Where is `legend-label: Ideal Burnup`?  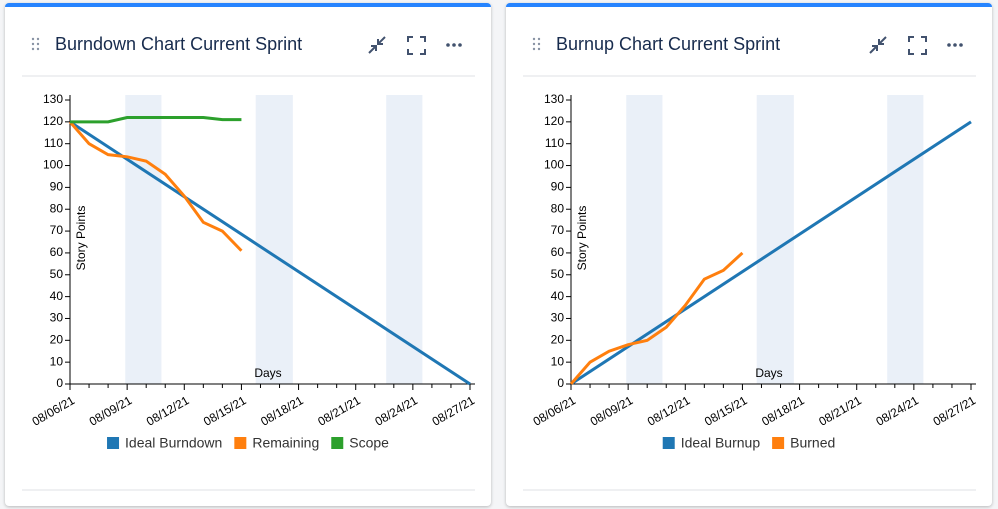
legend-label: Ideal Burnup is located at coordinates (721, 443).